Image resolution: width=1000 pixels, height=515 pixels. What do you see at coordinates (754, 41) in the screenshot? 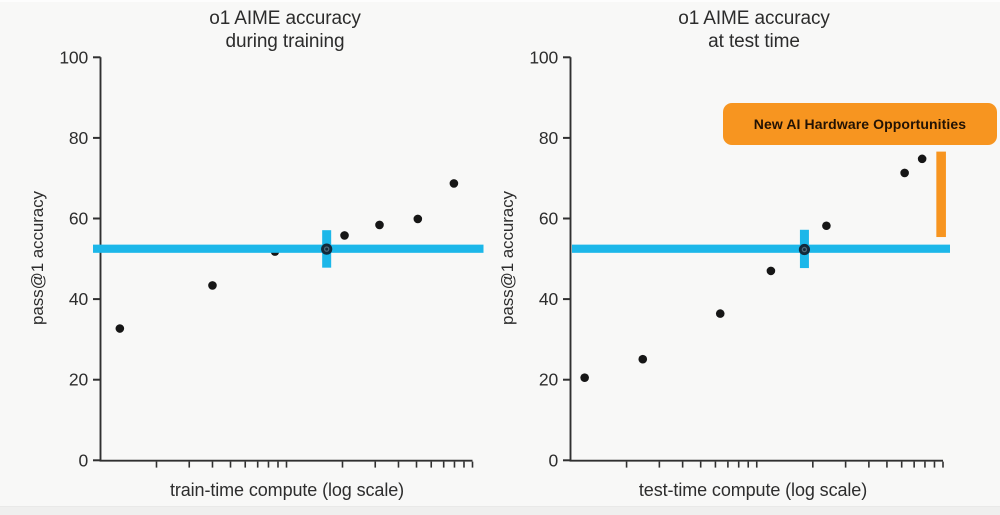
I see `right-chart-title-line2: at test time` at bounding box center [754, 41].